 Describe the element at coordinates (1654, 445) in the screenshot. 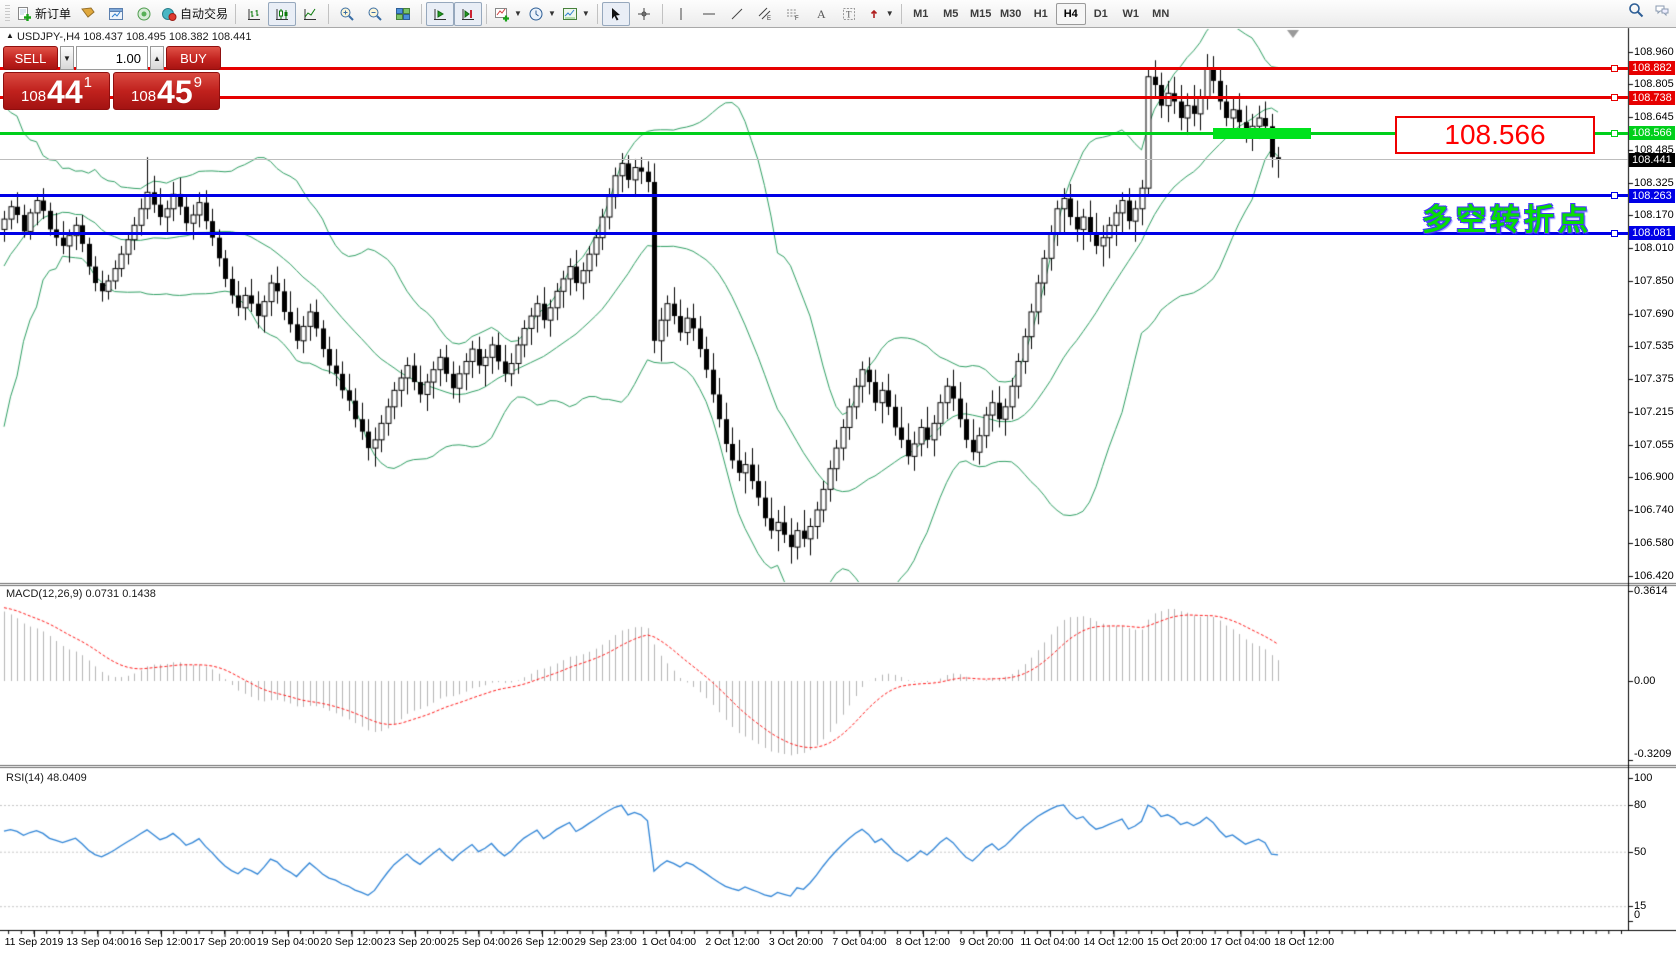

I see `price-axis-tick: 107.055` at that location.